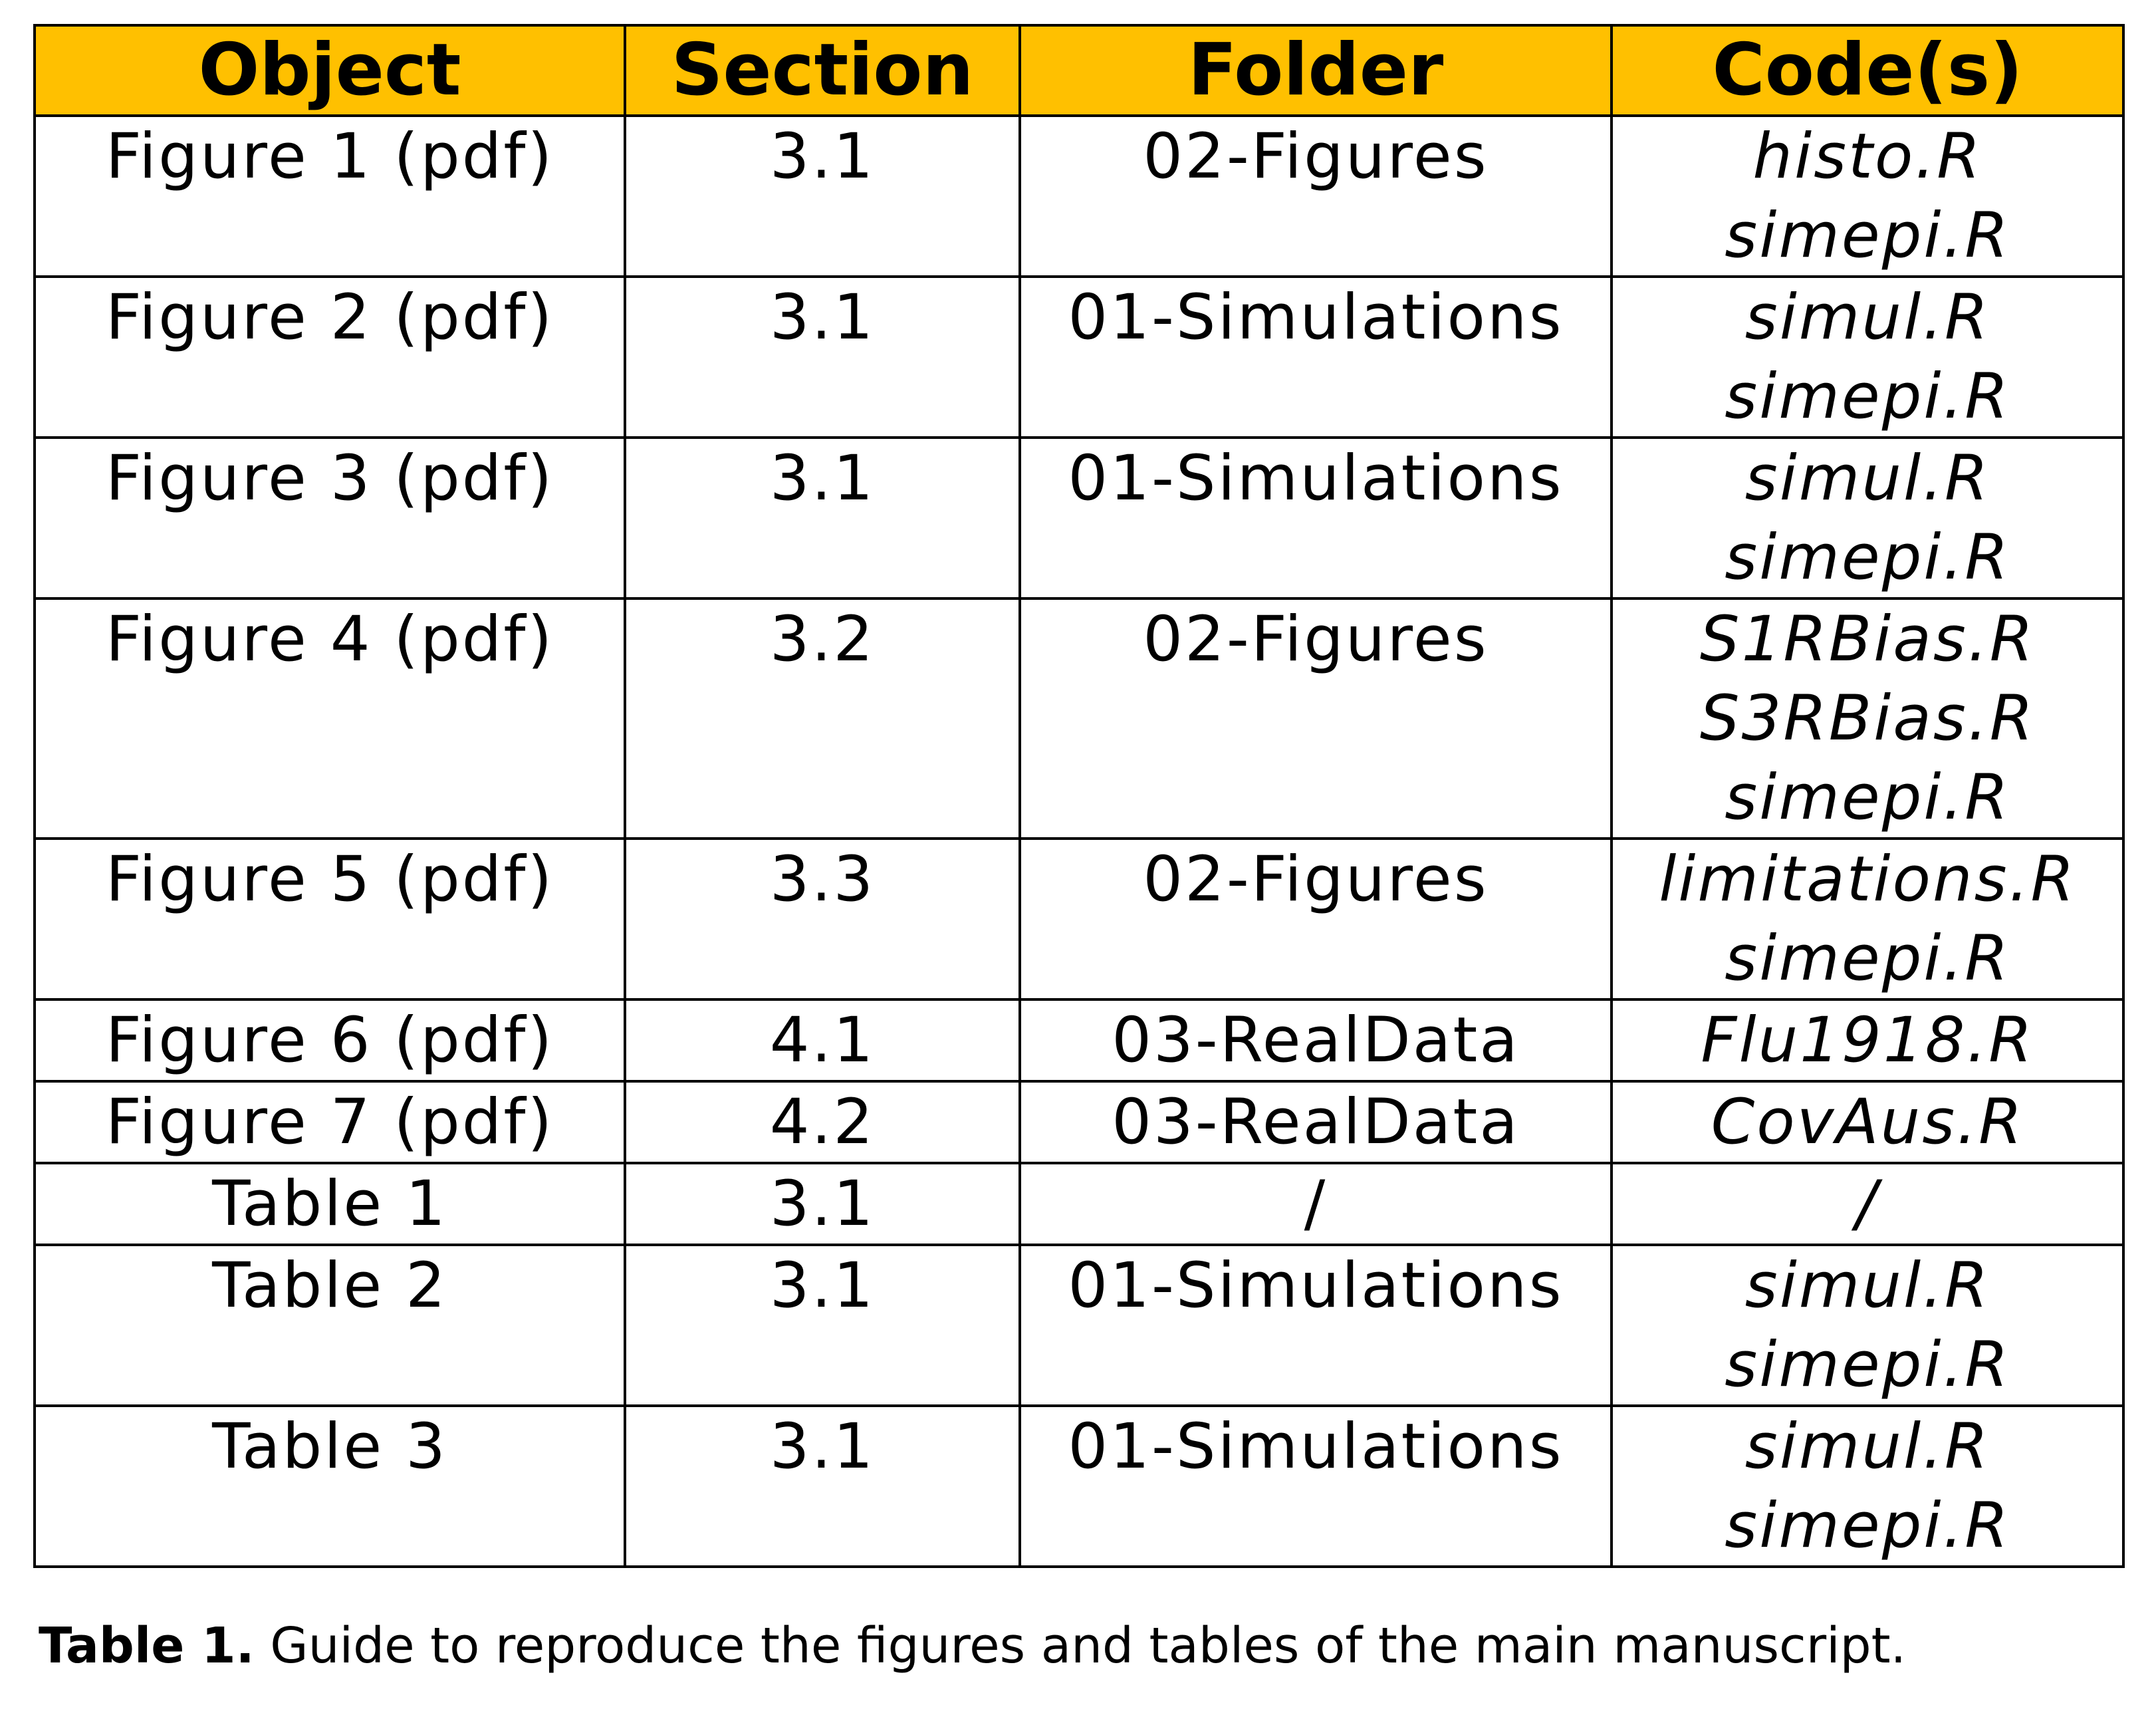  I want to click on object-cell: Figure 5 (pdf), so click(330, 919).